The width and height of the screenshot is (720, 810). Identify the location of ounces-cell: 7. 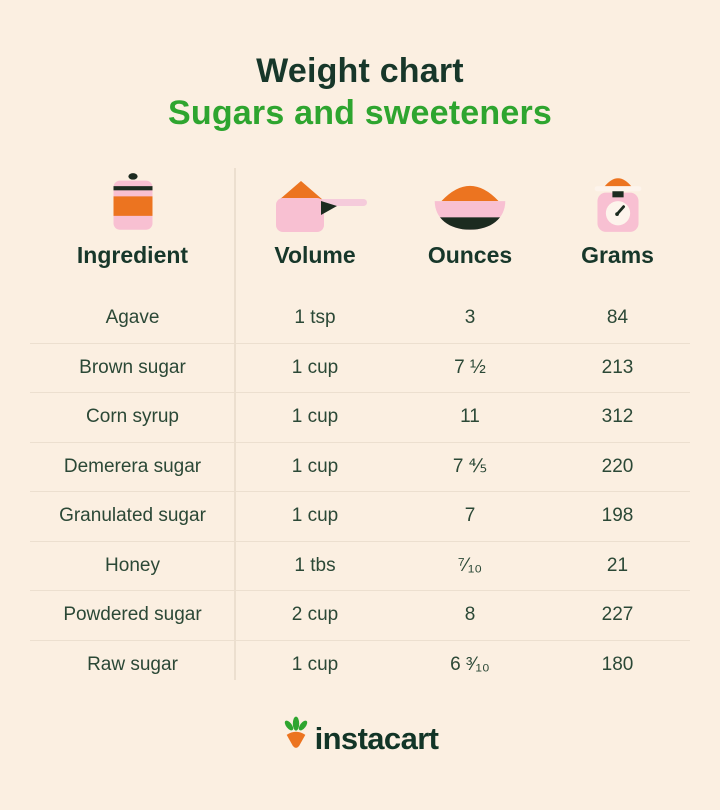
(470, 516).